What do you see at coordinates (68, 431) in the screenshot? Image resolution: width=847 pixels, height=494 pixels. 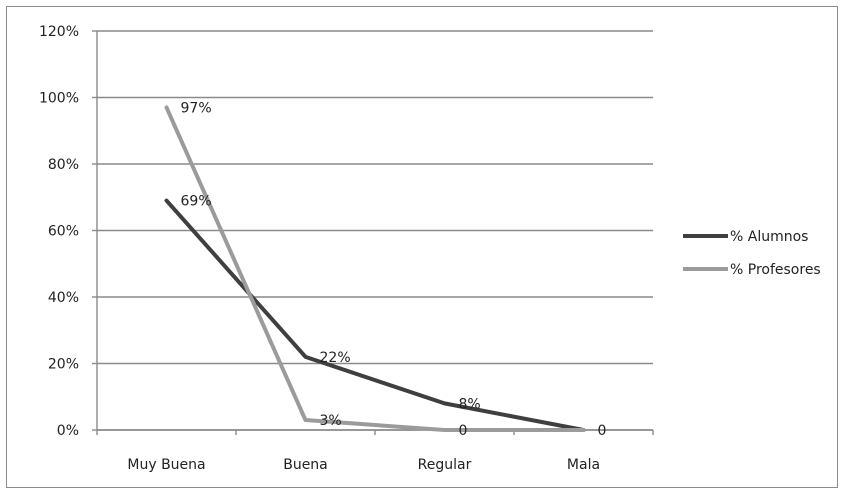 I see `y-tick-label: 0%` at bounding box center [68, 431].